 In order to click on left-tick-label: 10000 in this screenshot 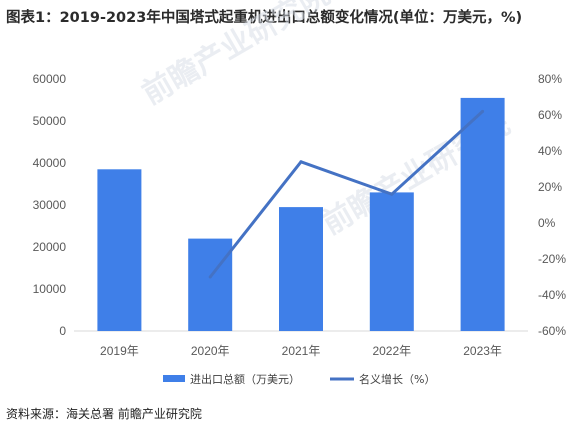, I will do `click(50, 289)`.